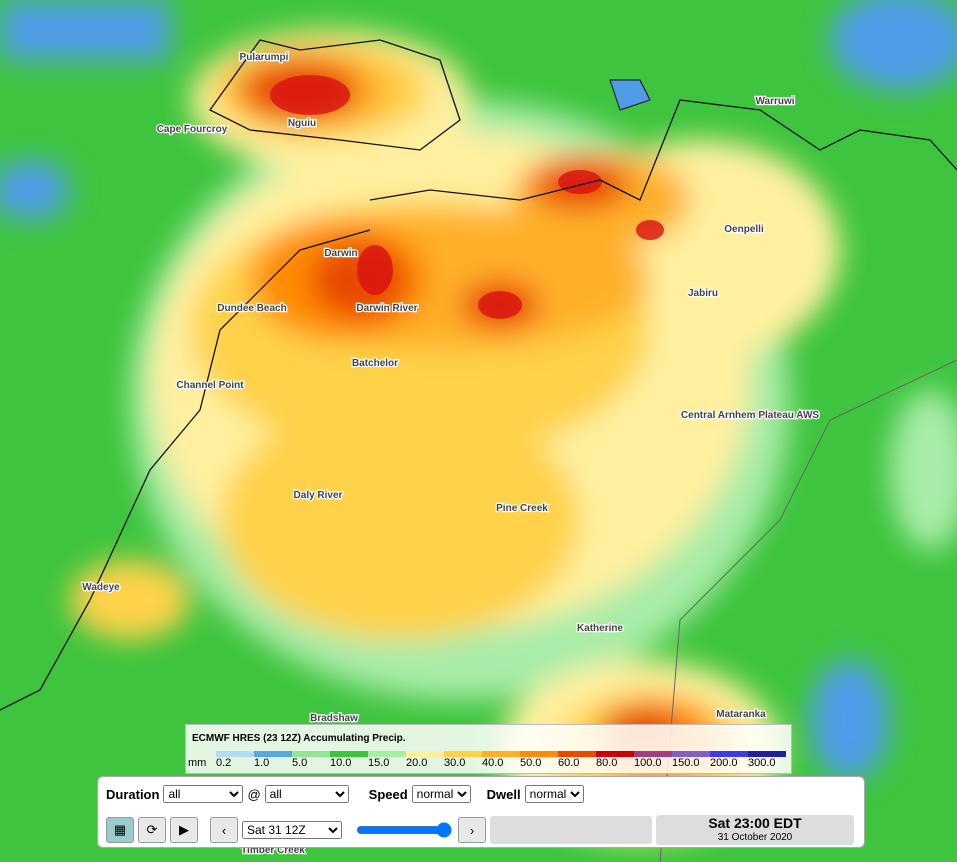  Describe the element at coordinates (774, 101) in the screenshot. I see `place-label: Warruwi` at that location.